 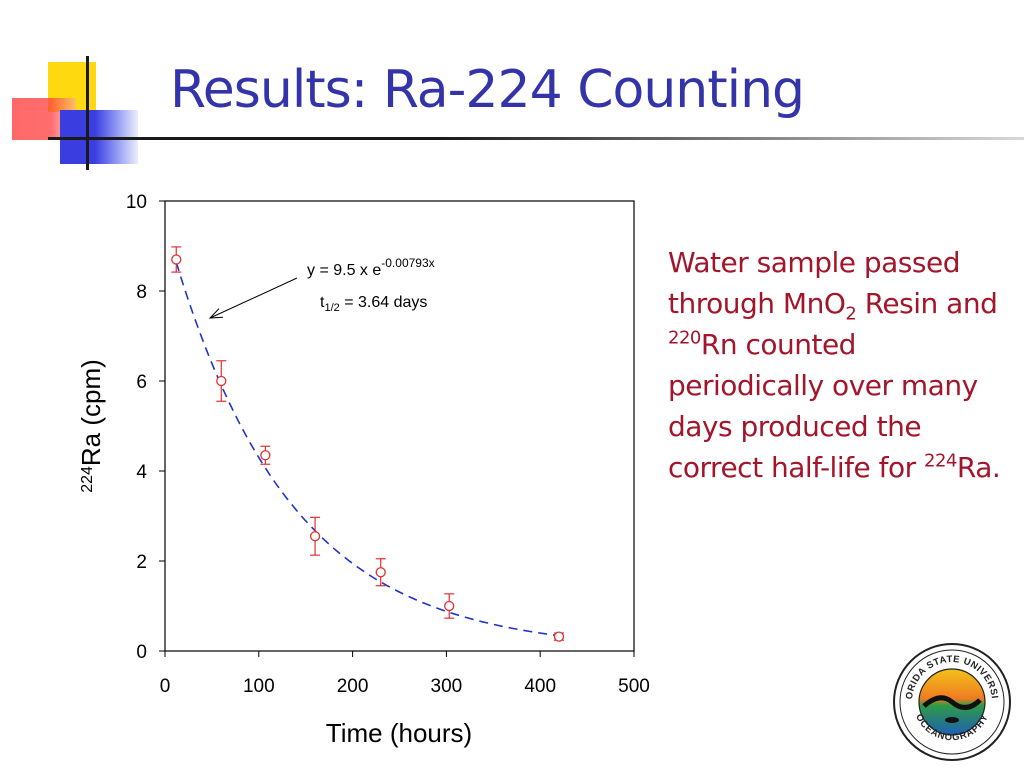 What do you see at coordinates (91, 412) in the screenshot?
I see `y-axis-label-text: Ra (cpm)` at bounding box center [91, 412].